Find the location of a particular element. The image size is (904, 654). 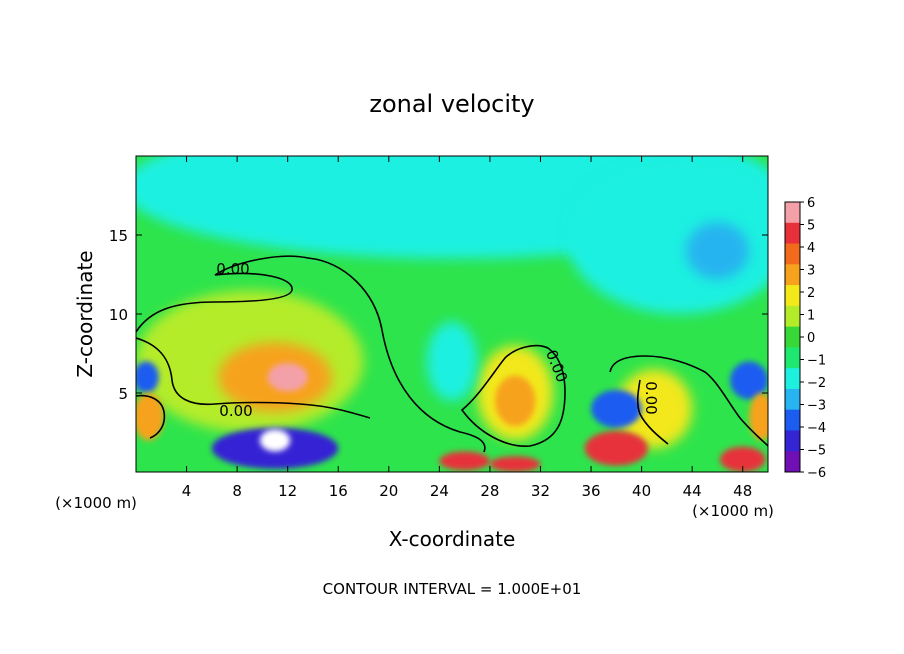

colorbar-tick-label: −2 is located at coordinates (816, 383).